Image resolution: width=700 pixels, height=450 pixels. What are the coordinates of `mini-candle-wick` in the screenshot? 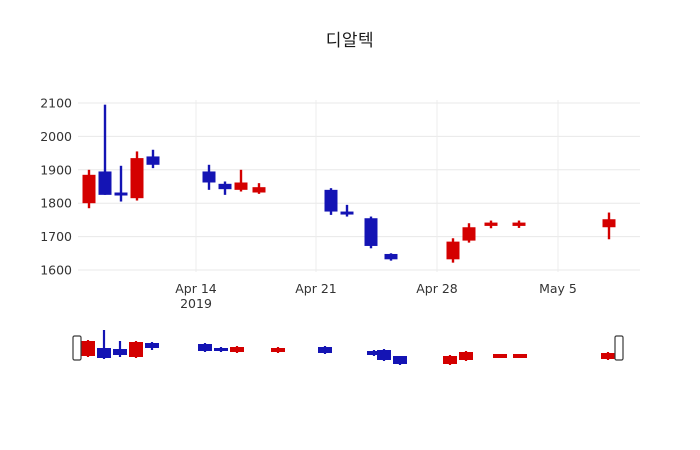 It's located at (104, 344).